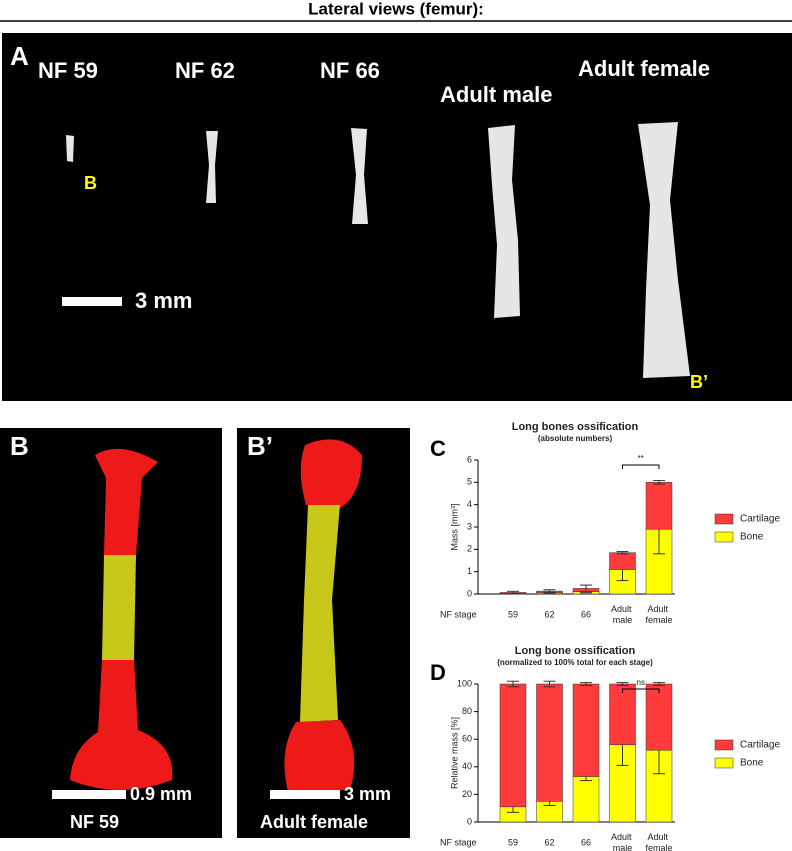 The width and height of the screenshot is (792, 851). I want to click on stage-label: Adult male, so click(496, 94).